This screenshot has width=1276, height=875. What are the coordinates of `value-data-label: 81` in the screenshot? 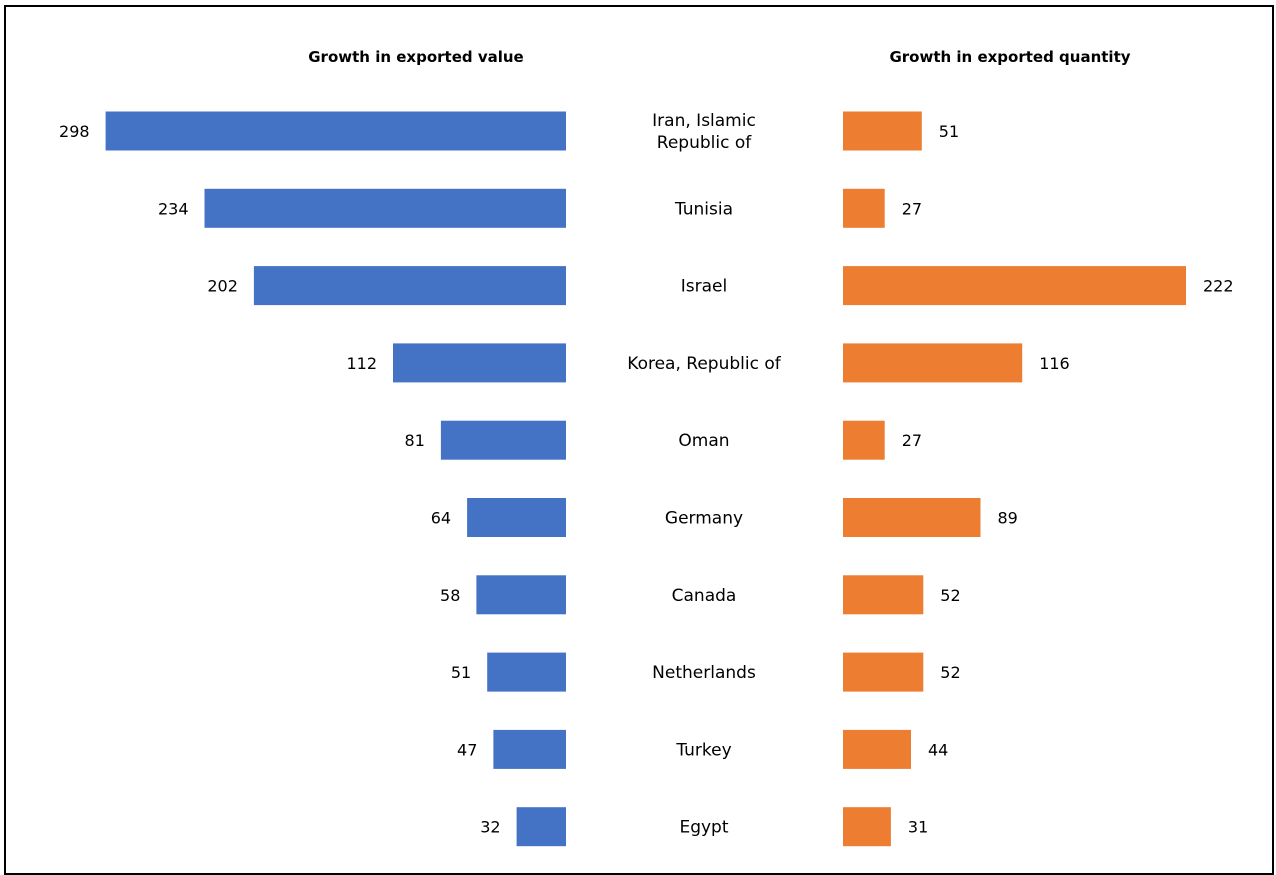 It's located at (415, 440).